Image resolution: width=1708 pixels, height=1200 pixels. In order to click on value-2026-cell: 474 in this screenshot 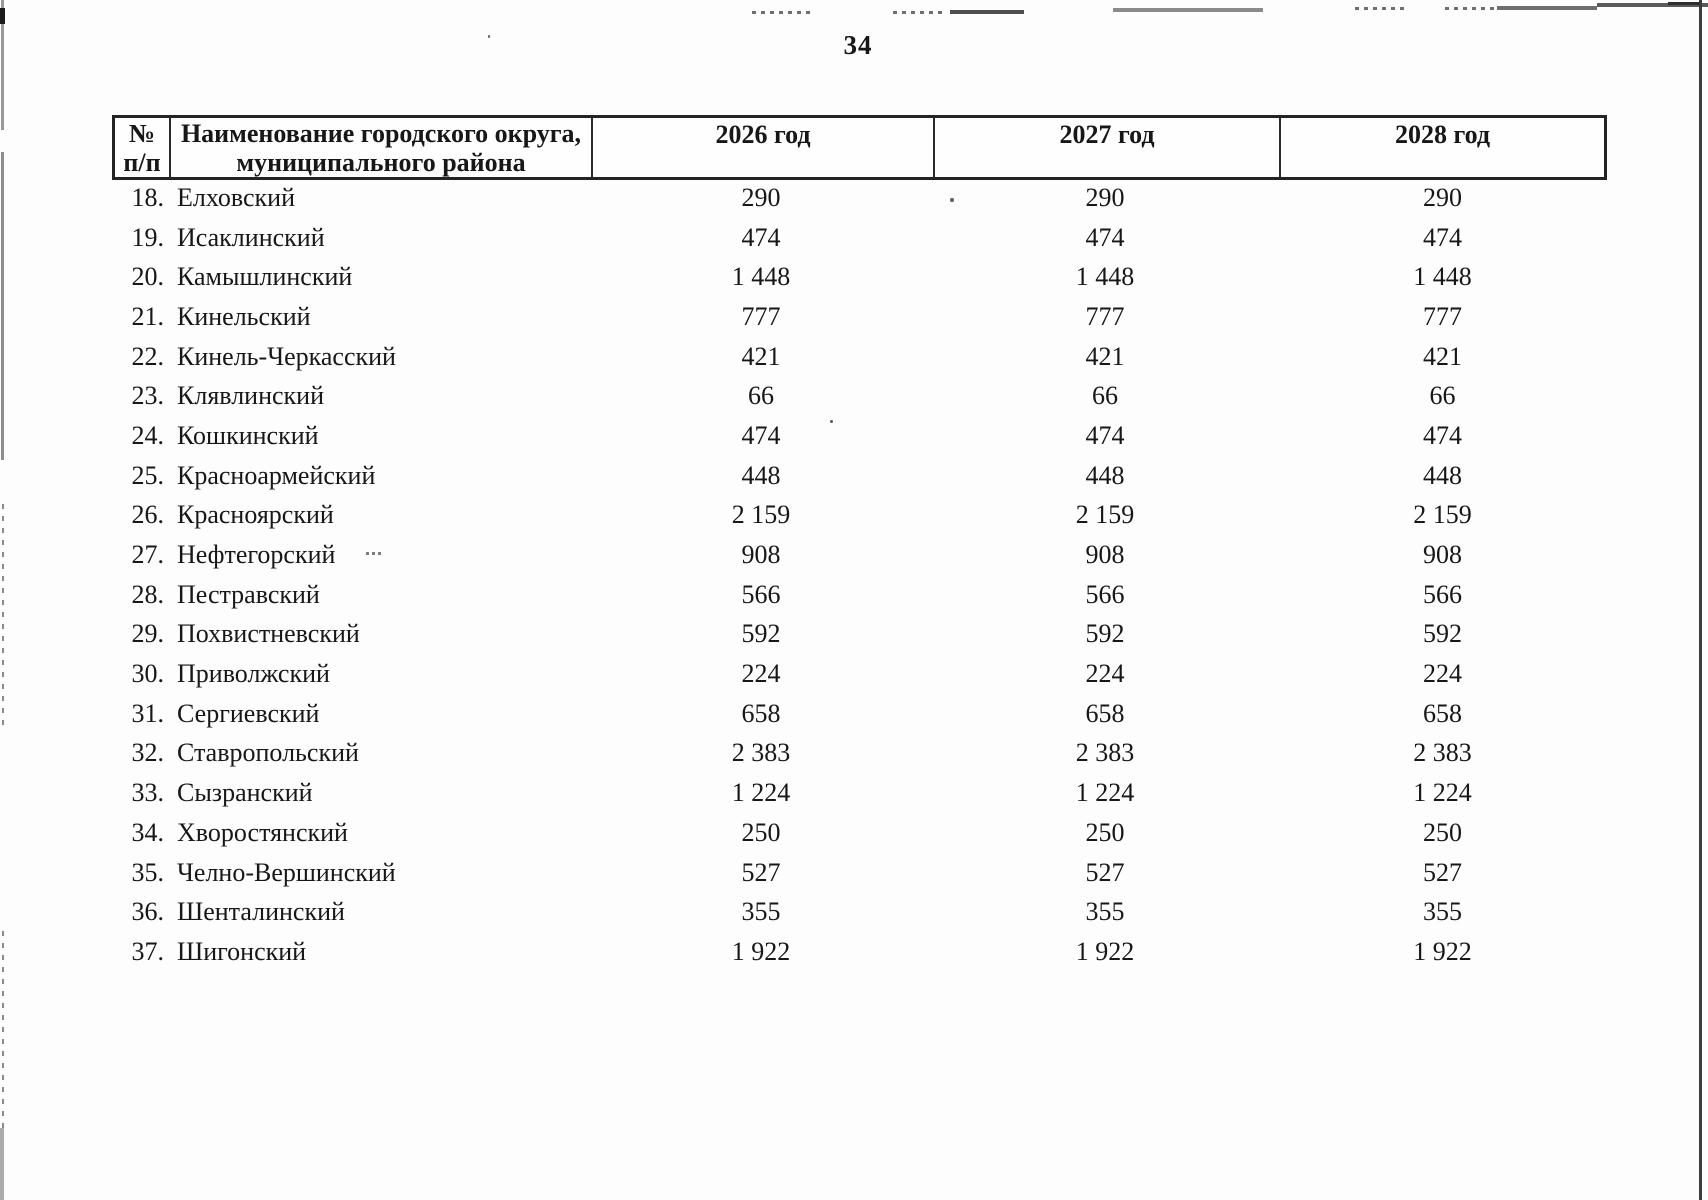, I will do `click(761, 435)`.